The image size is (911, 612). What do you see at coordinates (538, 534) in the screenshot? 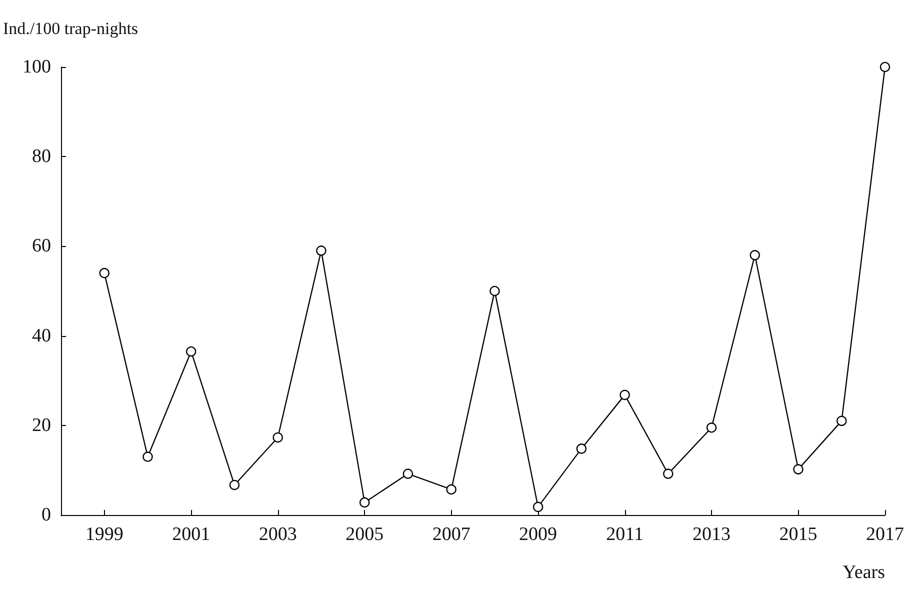
I see `x-tick-label: 2009` at bounding box center [538, 534].